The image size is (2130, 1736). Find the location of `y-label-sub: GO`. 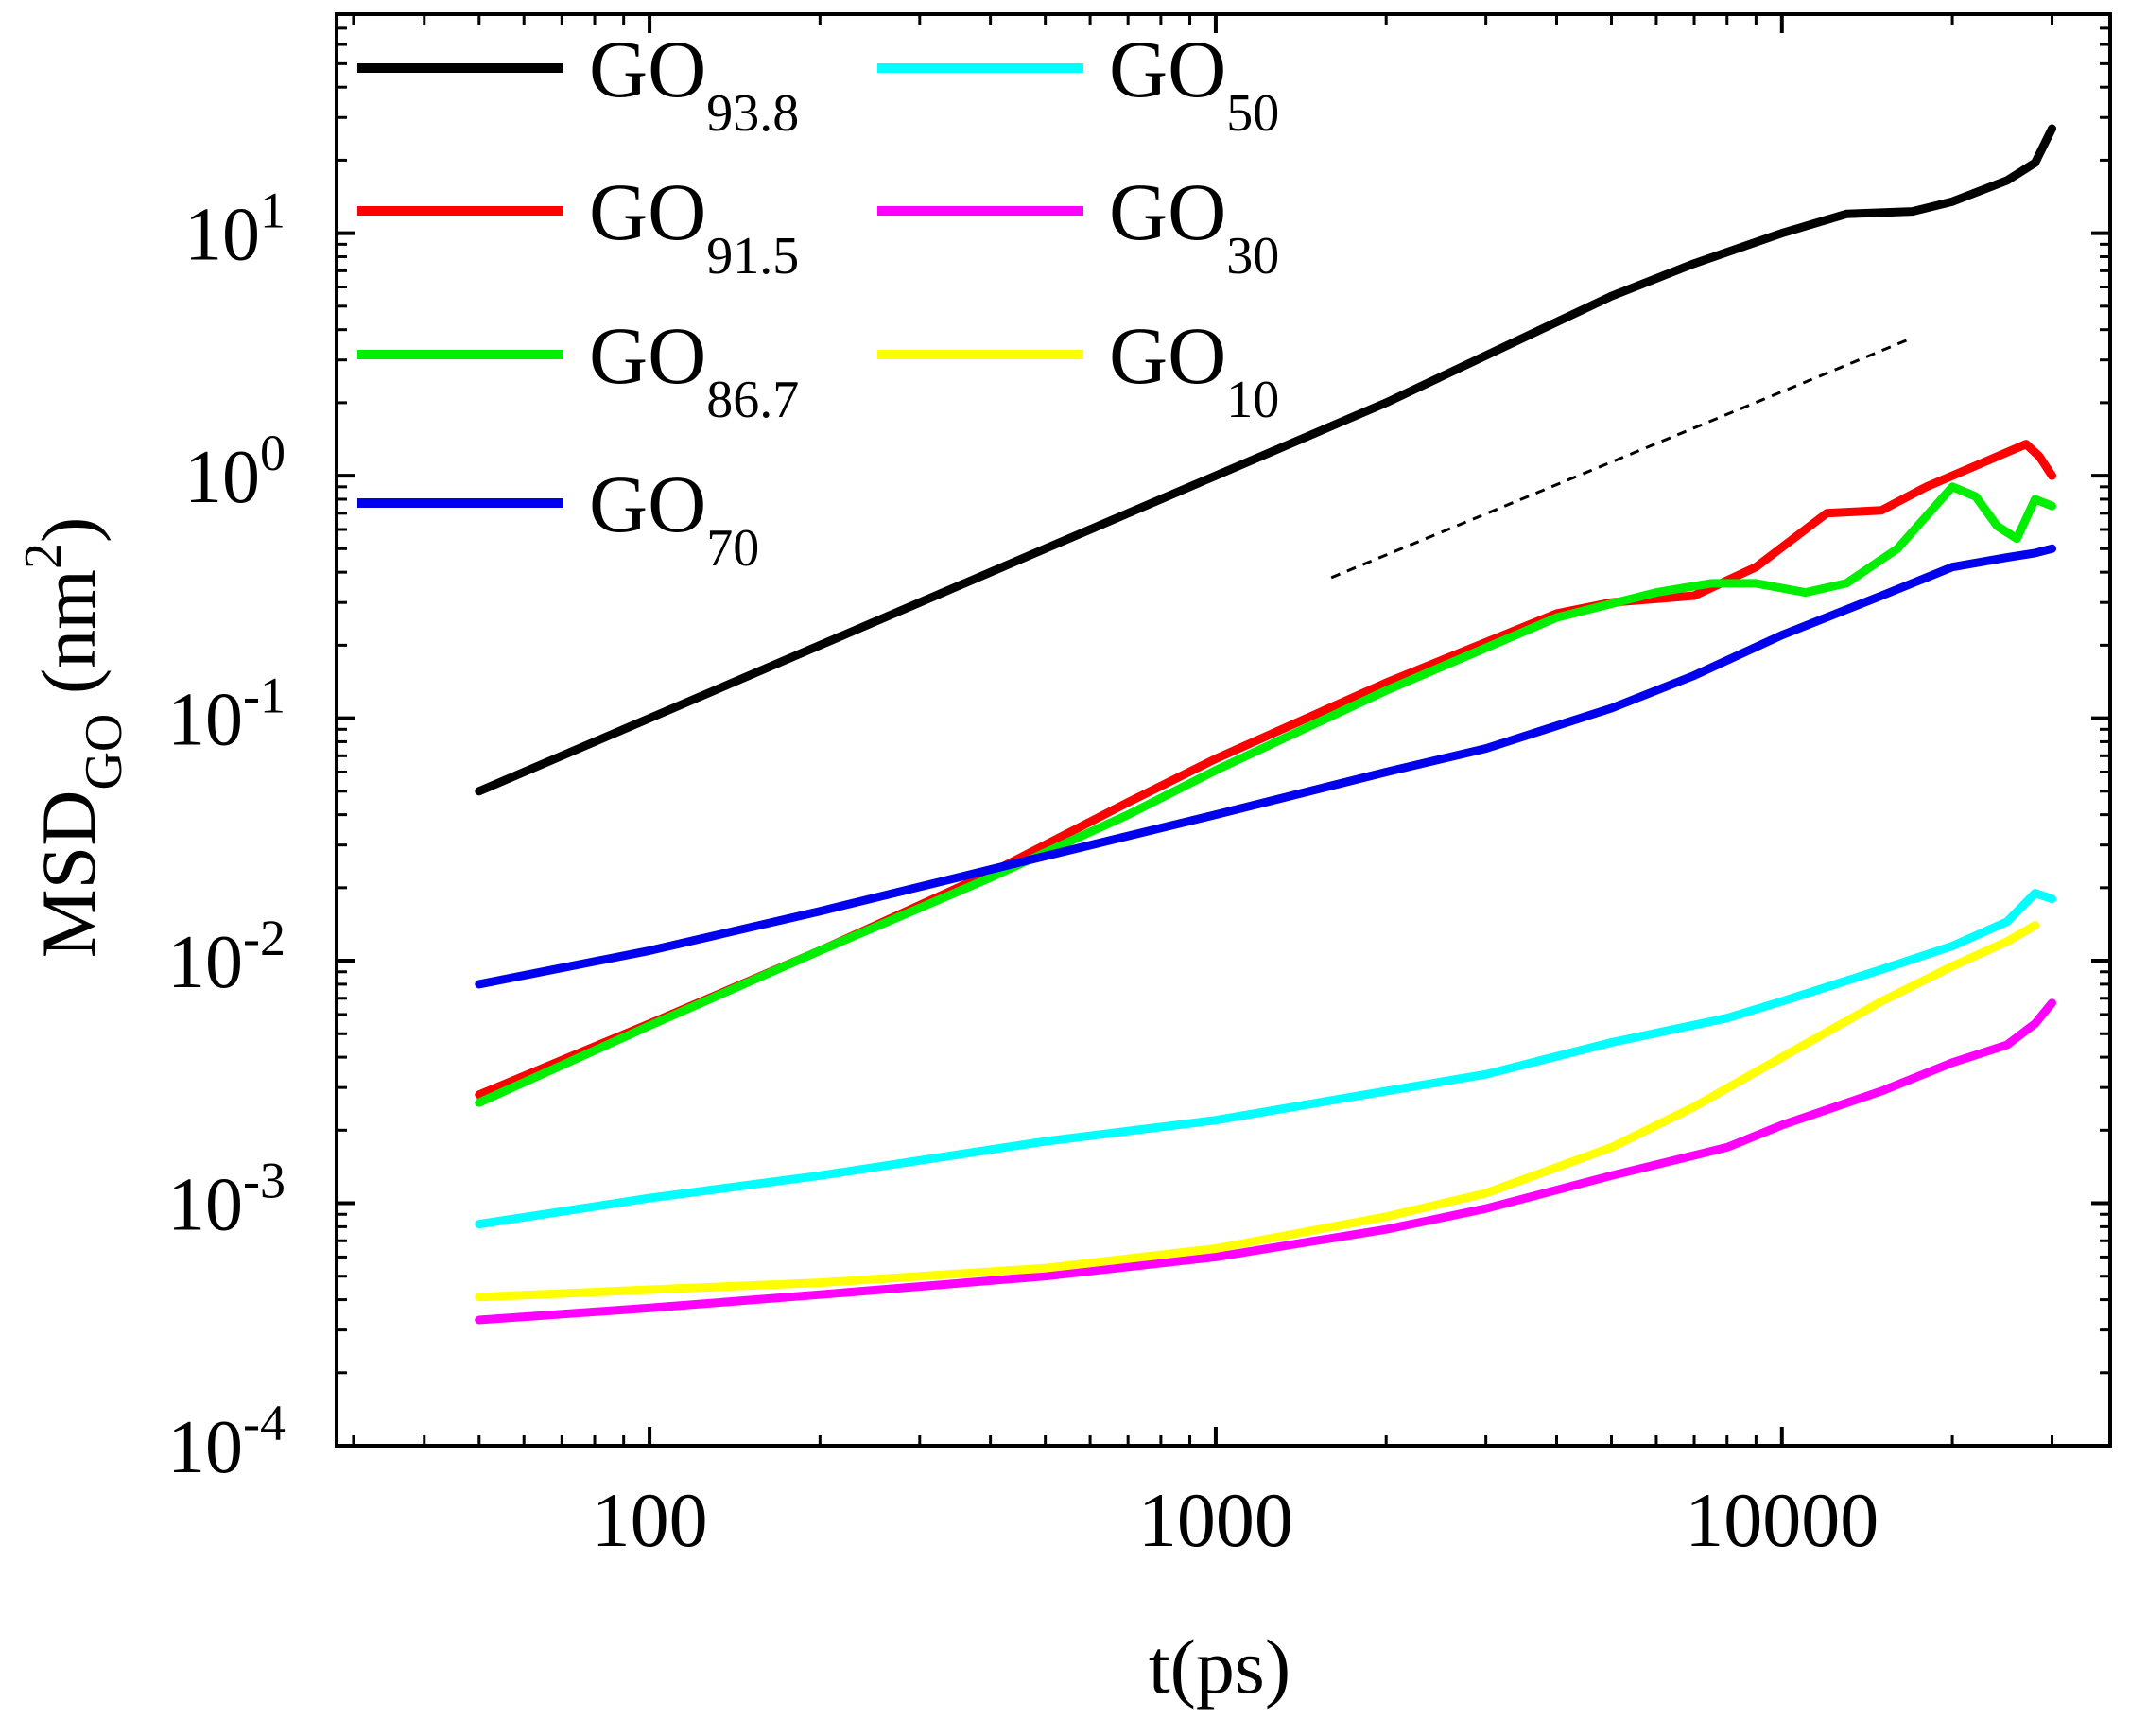

y-label-sub: GO is located at coordinates (104, 752).